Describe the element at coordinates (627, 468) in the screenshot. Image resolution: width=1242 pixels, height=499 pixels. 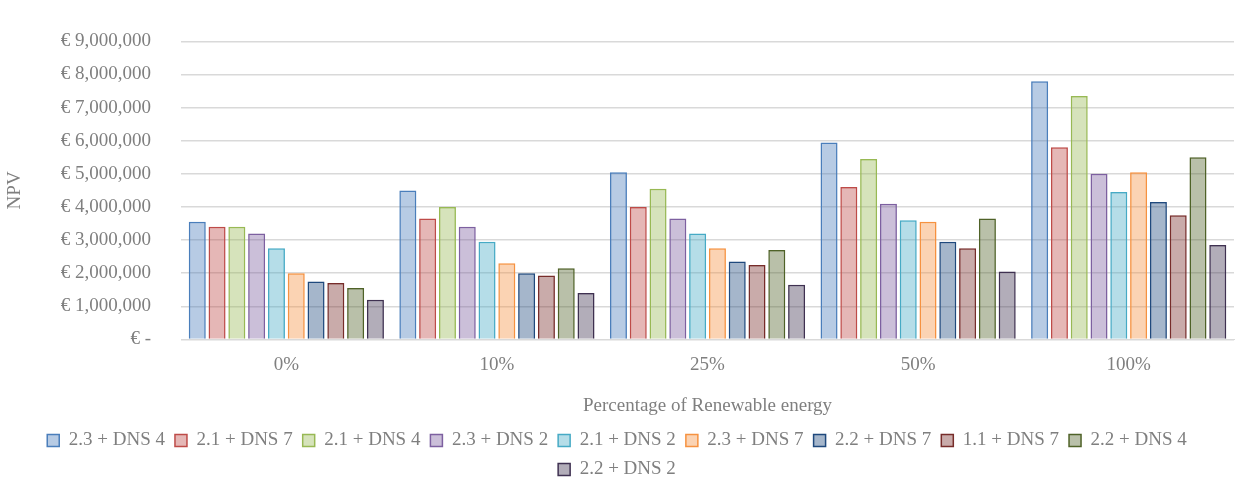
I see `legend-label: 2.2 + DNS 2` at that location.